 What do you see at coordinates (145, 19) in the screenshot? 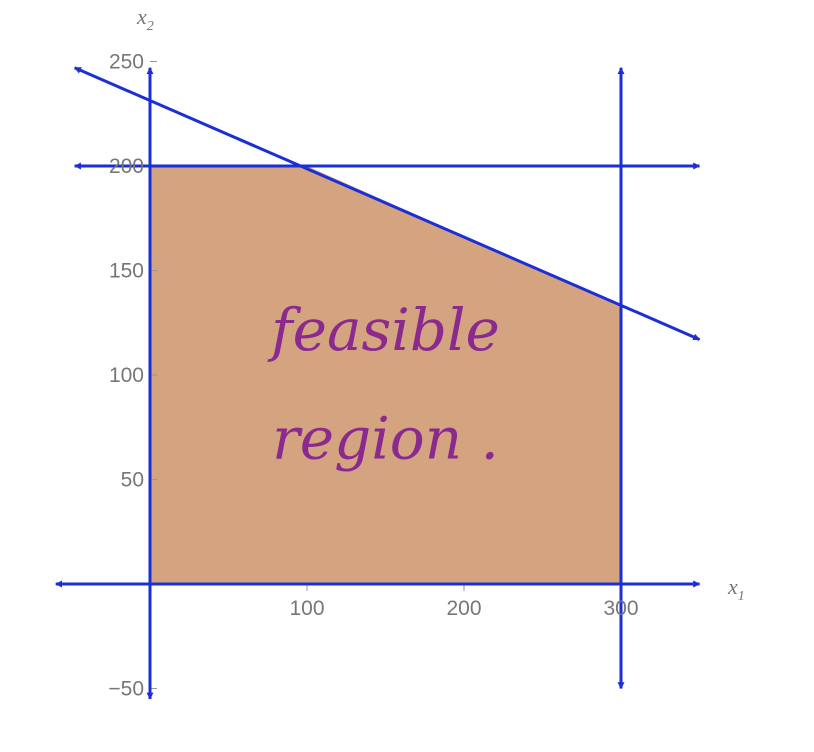
I see `y-axis-title: x2` at bounding box center [145, 19].